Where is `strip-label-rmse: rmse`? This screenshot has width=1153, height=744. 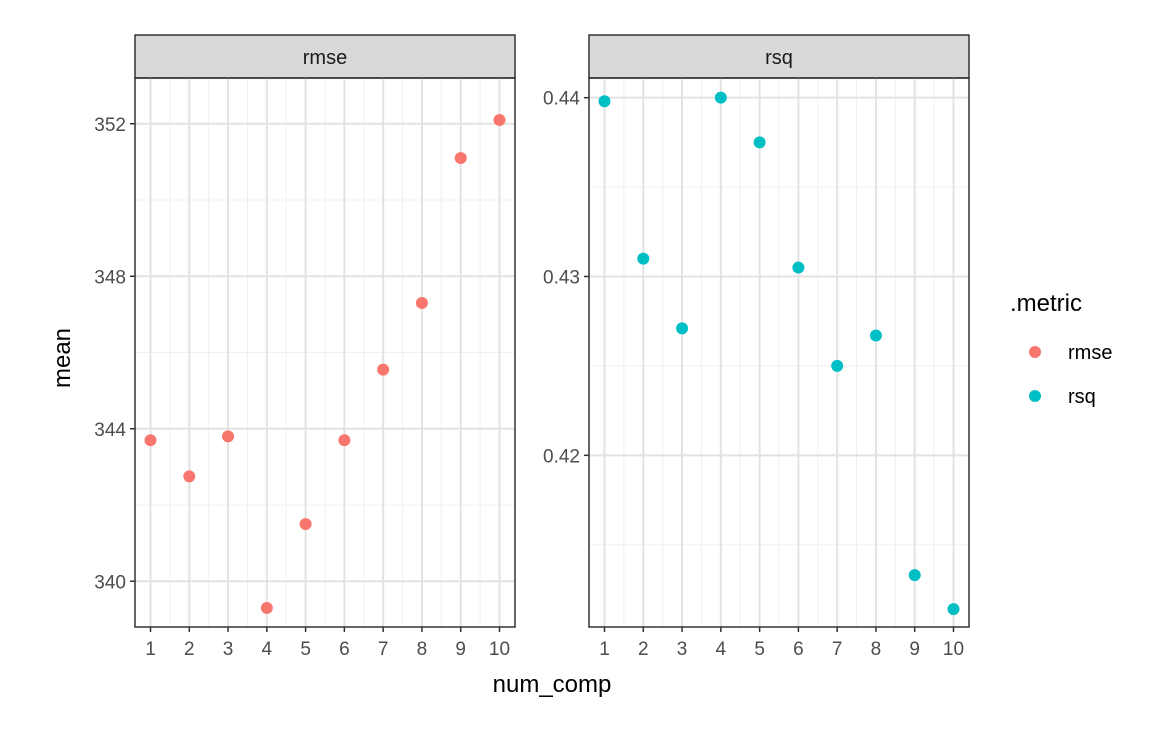
strip-label-rmse: rmse is located at coordinates (325, 58).